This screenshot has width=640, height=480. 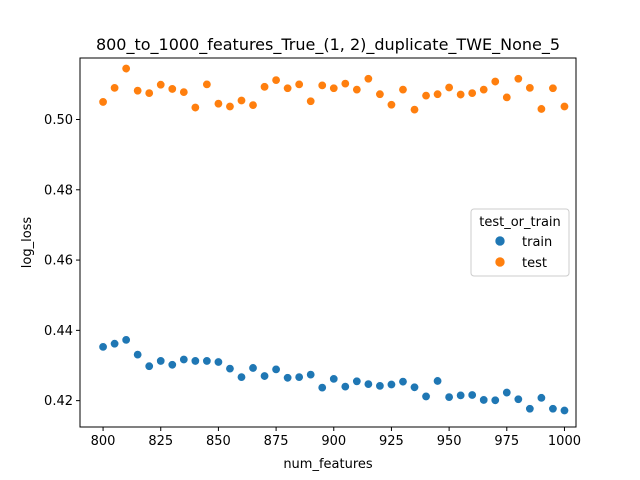 I want to click on y-tick-label: 0.44, so click(x=58, y=331).